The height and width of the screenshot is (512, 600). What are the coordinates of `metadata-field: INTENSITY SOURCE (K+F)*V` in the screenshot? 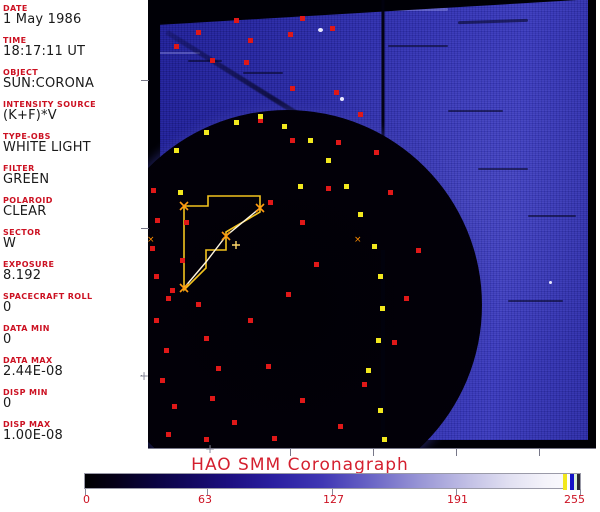 It's located at (75, 111).